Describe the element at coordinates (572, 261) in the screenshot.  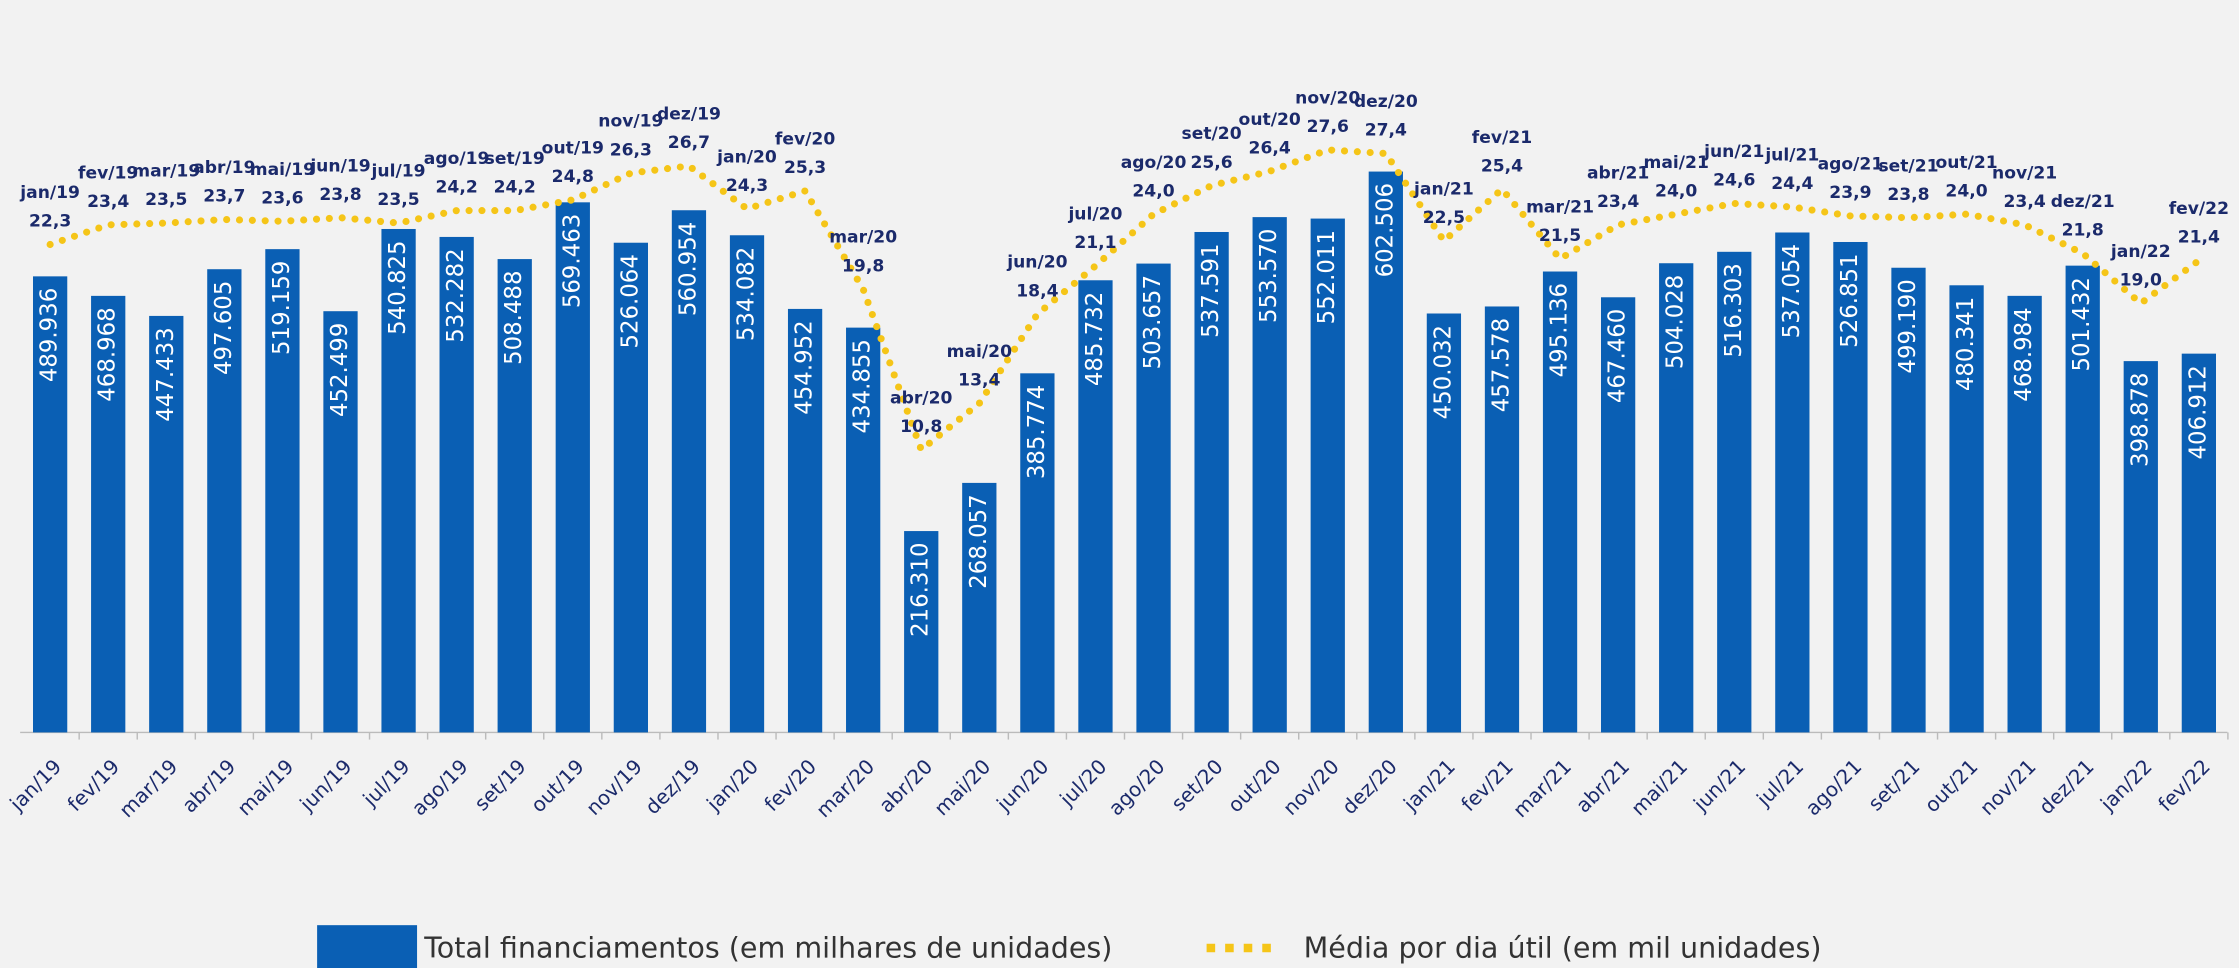
I see `bar-value-label: 569.463` at that location.